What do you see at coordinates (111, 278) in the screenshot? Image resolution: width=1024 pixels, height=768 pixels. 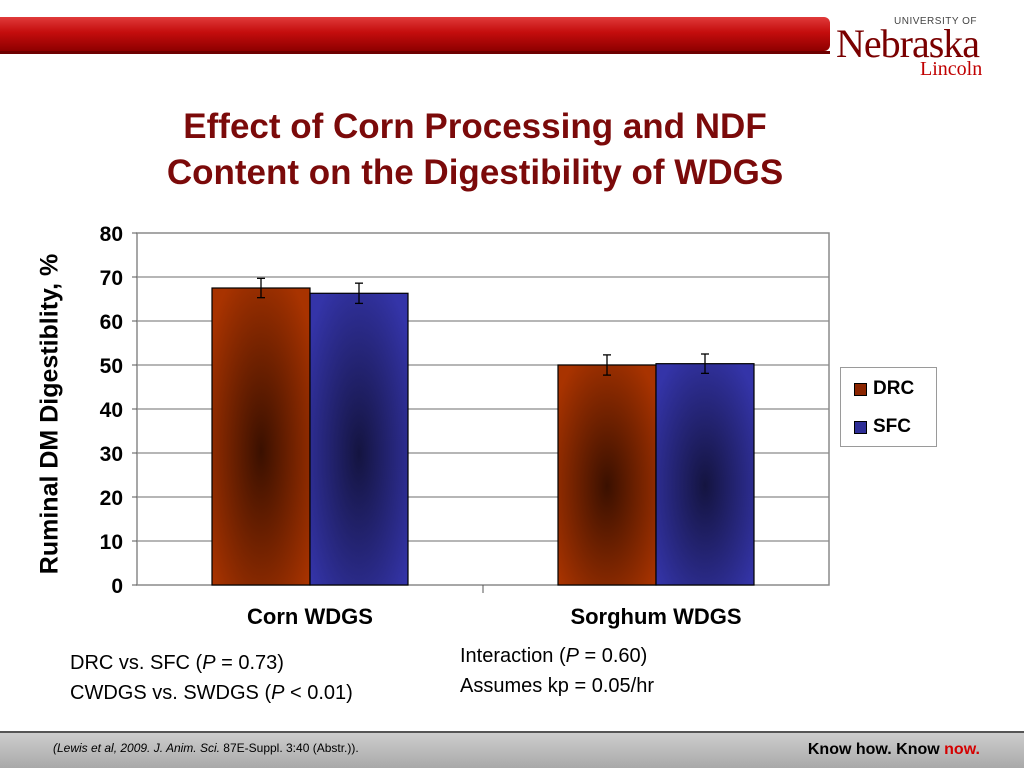 I see `y-tick-label: 70` at bounding box center [111, 278].